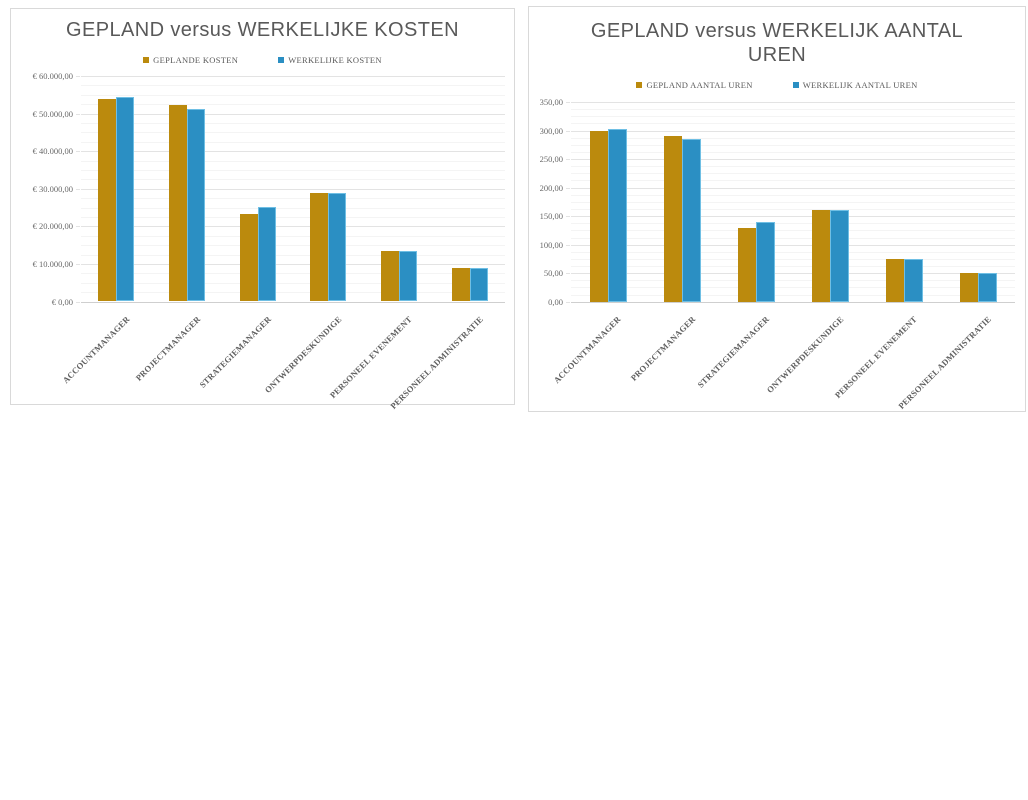 This screenshot has height=800, width=1028. I want to click on legend-item-gepland-aantal-uren: GEPLAND AANTAL UREN, so click(694, 85).